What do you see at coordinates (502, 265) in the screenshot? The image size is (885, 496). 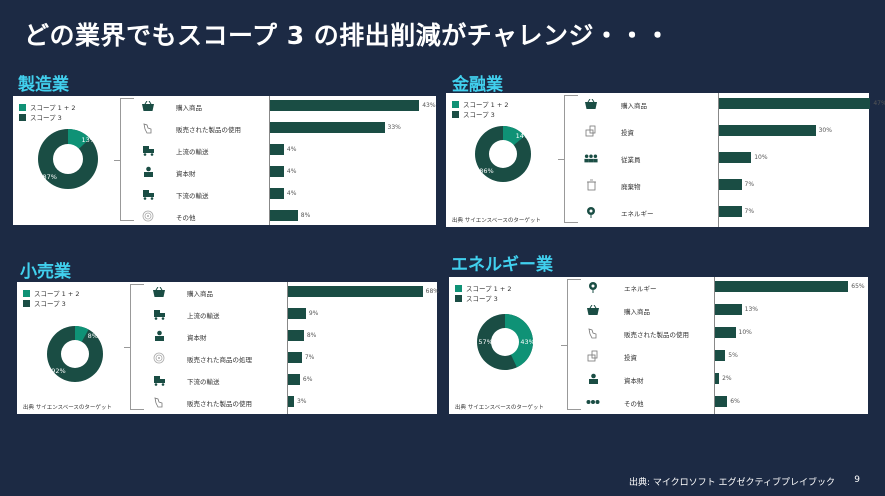 I see `section-title-energy: エネルギー業` at bounding box center [502, 265].